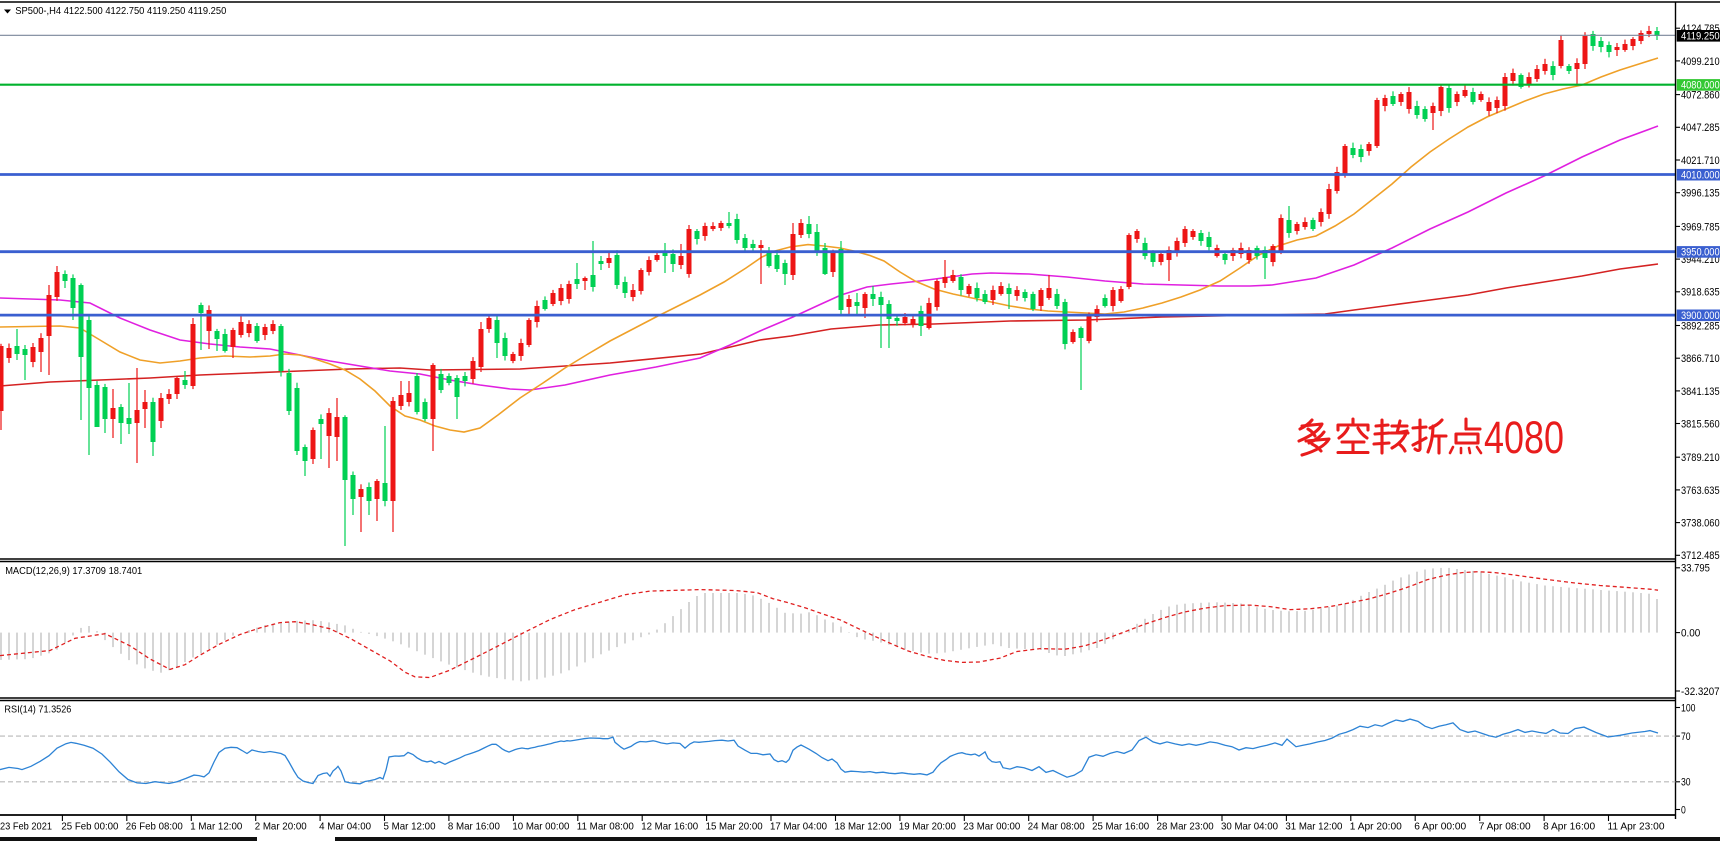 This screenshot has height=846, width=1720. What do you see at coordinates (1700, 556) in the screenshot?
I see `svg-text: 3712.485` at bounding box center [1700, 556].